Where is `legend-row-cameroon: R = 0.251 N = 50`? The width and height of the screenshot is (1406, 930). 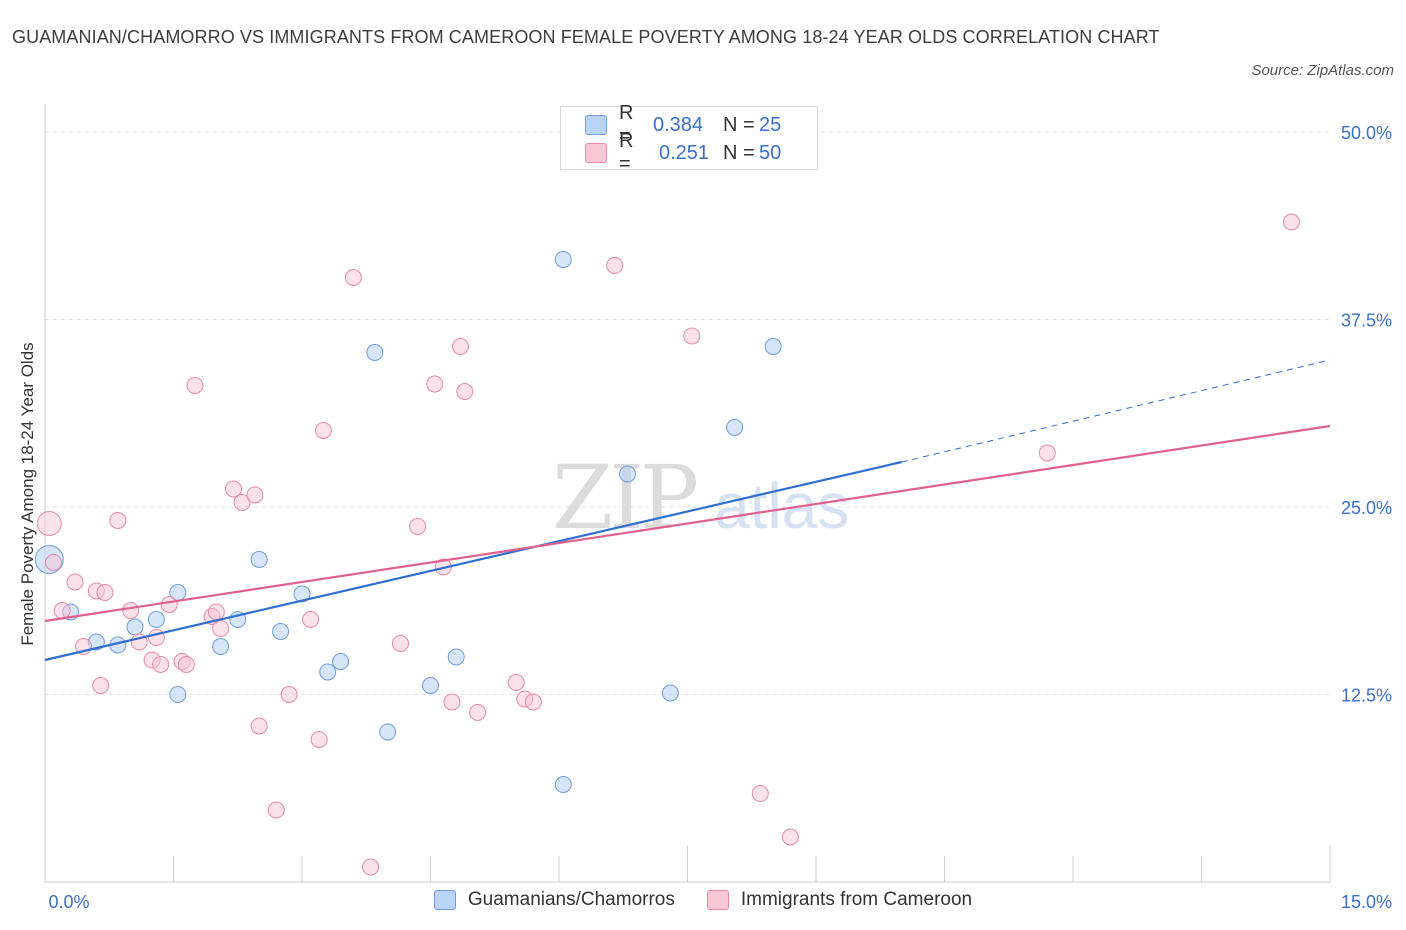
legend-row-cameroon: R = 0.251 N = 50 is located at coordinates (683, 152).